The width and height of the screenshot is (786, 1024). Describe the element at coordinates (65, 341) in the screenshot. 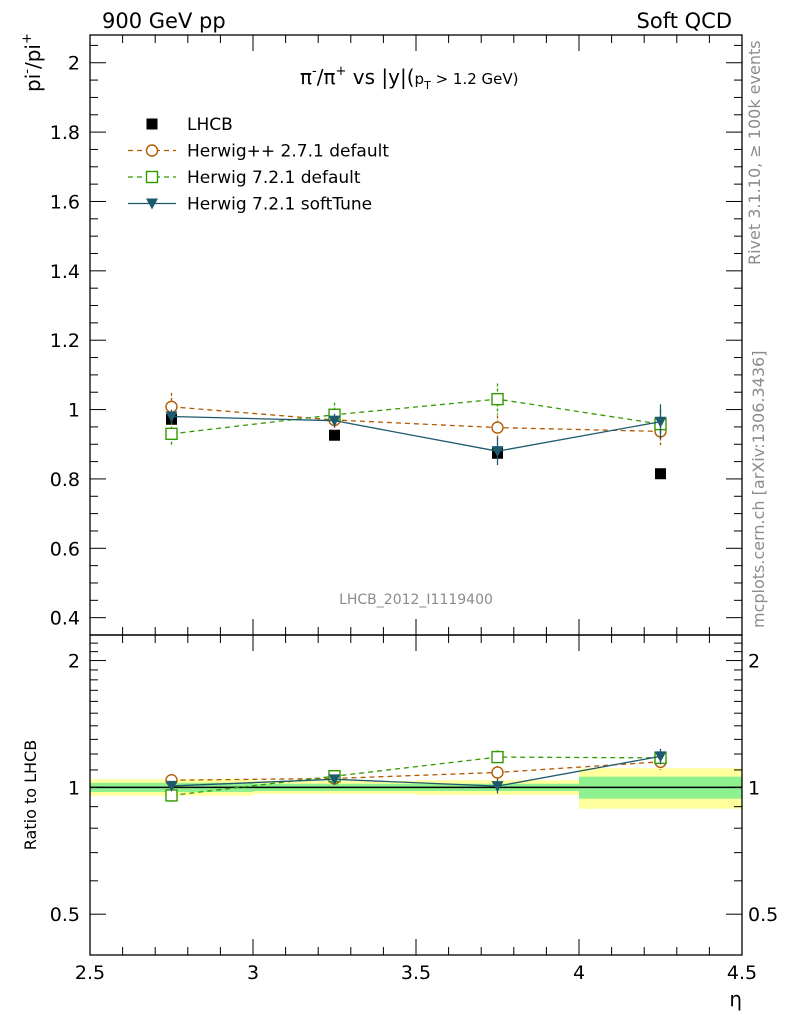

I see `y-tick-label-main: 1.2` at that location.